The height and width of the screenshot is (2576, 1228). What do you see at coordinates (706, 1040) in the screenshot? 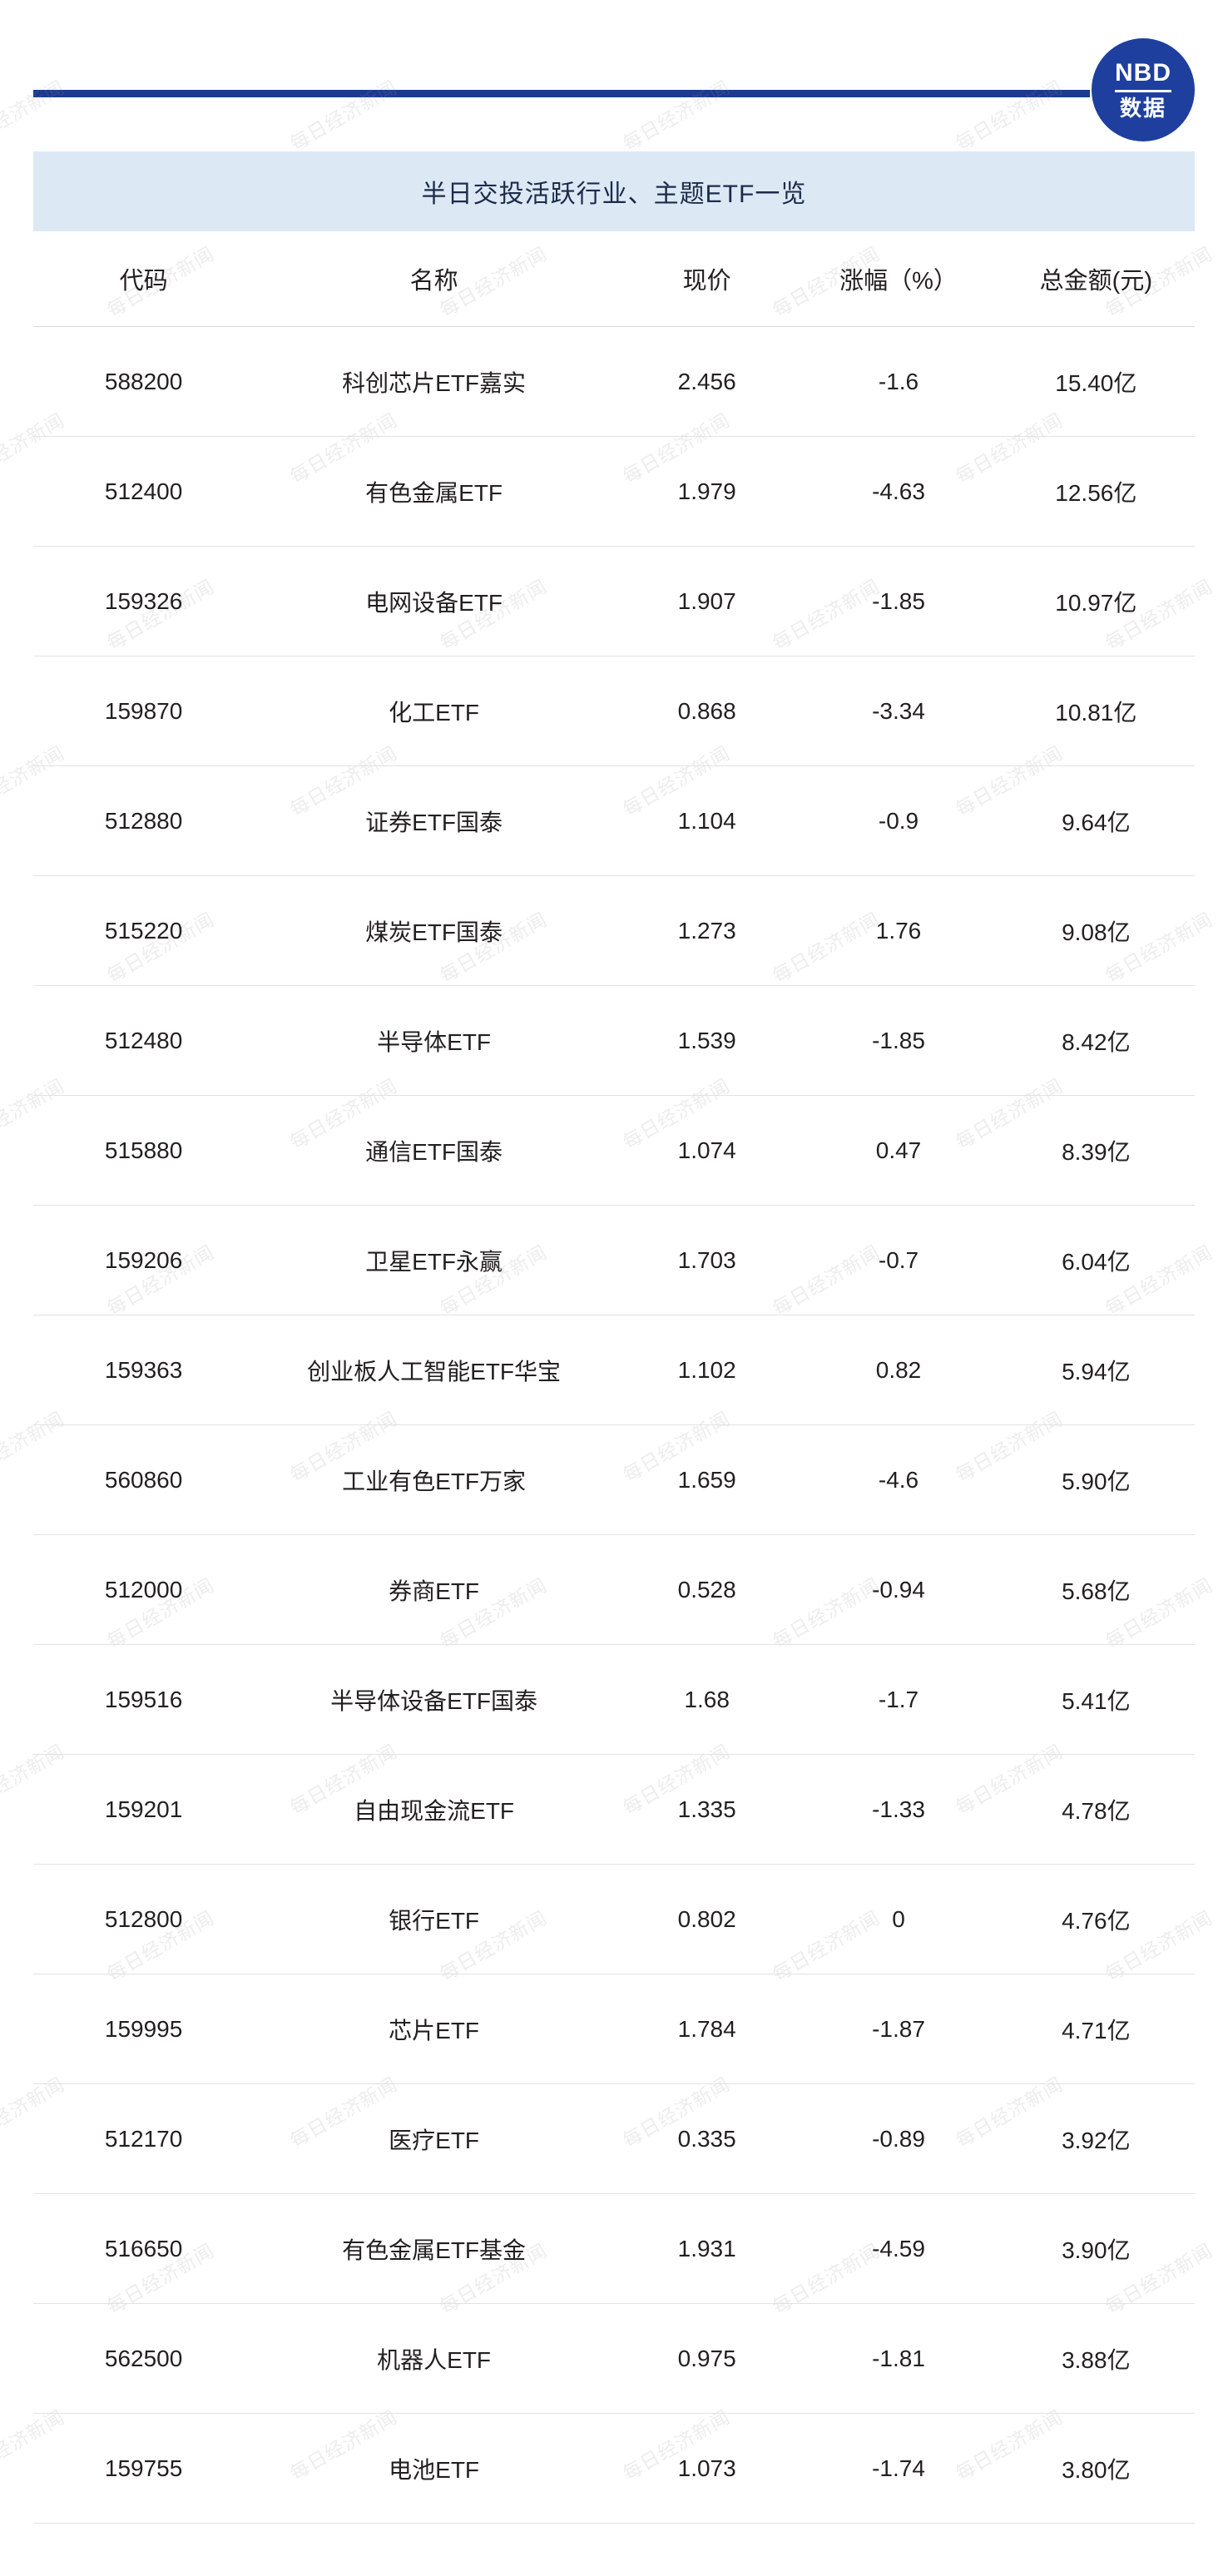
I see `cell-price: 1.539` at bounding box center [706, 1040].